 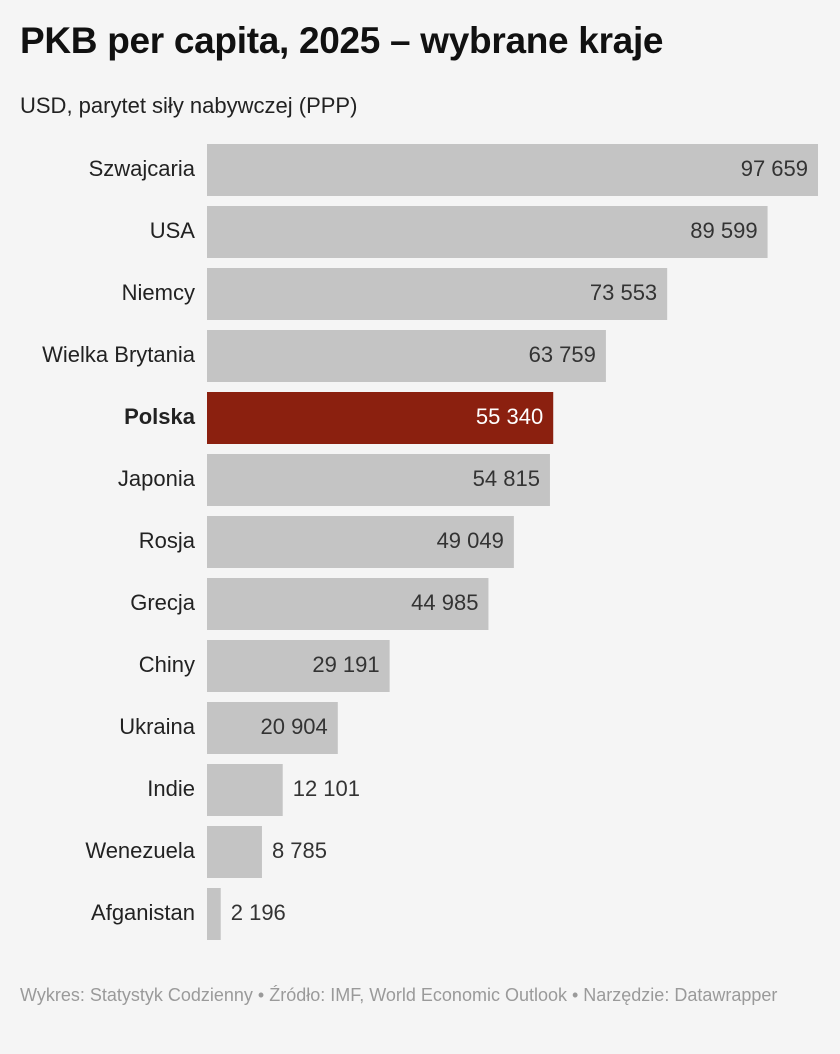 What do you see at coordinates (157, 726) in the screenshot?
I see `category-label: Ukraina` at bounding box center [157, 726].